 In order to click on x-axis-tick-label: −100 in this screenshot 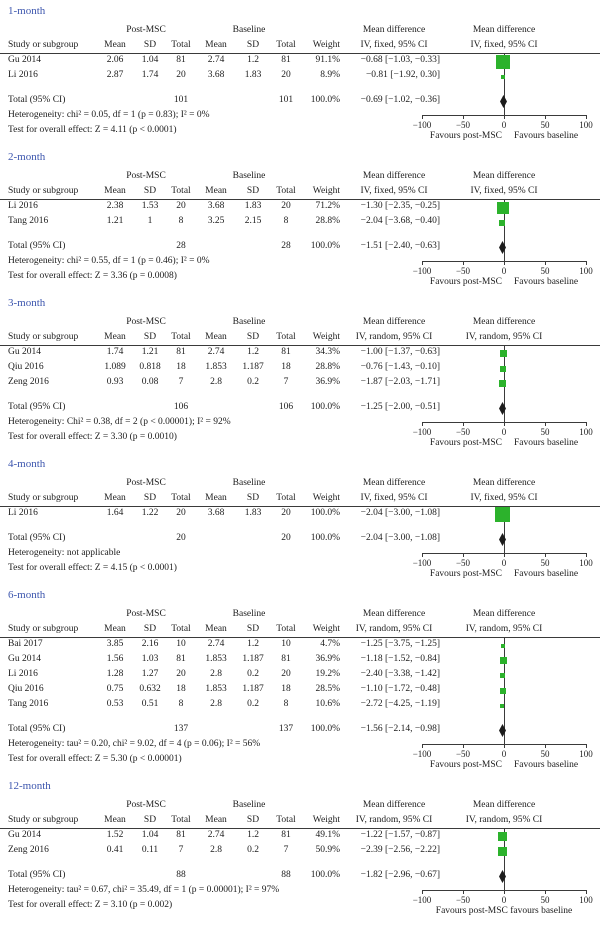, I will do `click(422, 900)`.